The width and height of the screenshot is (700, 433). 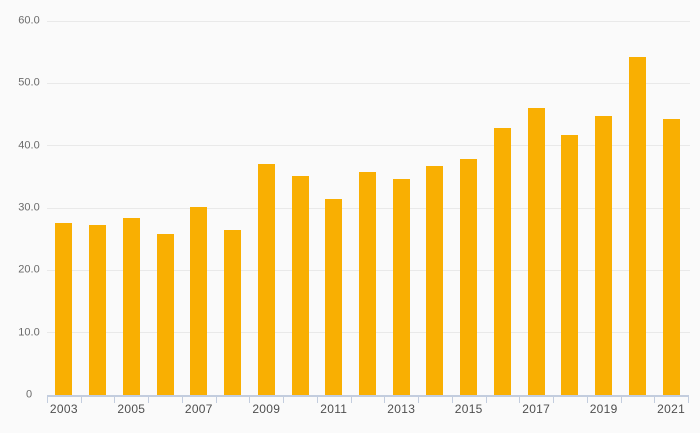 What do you see at coordinates (29, 332) in the screenshot?
I see `y-axis-tick-label: 10.0` at bounding box center [29, 332].